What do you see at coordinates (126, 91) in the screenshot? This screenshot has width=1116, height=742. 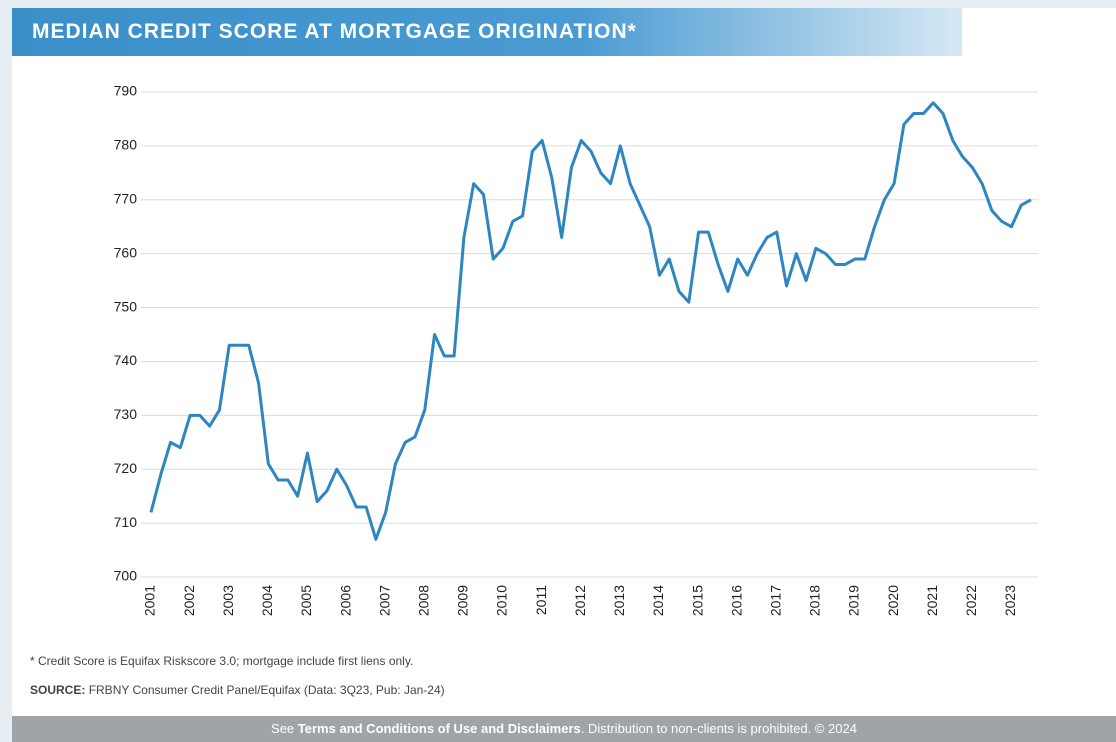 I see `y-tick-label: 790` at bounding box center [126, 91].